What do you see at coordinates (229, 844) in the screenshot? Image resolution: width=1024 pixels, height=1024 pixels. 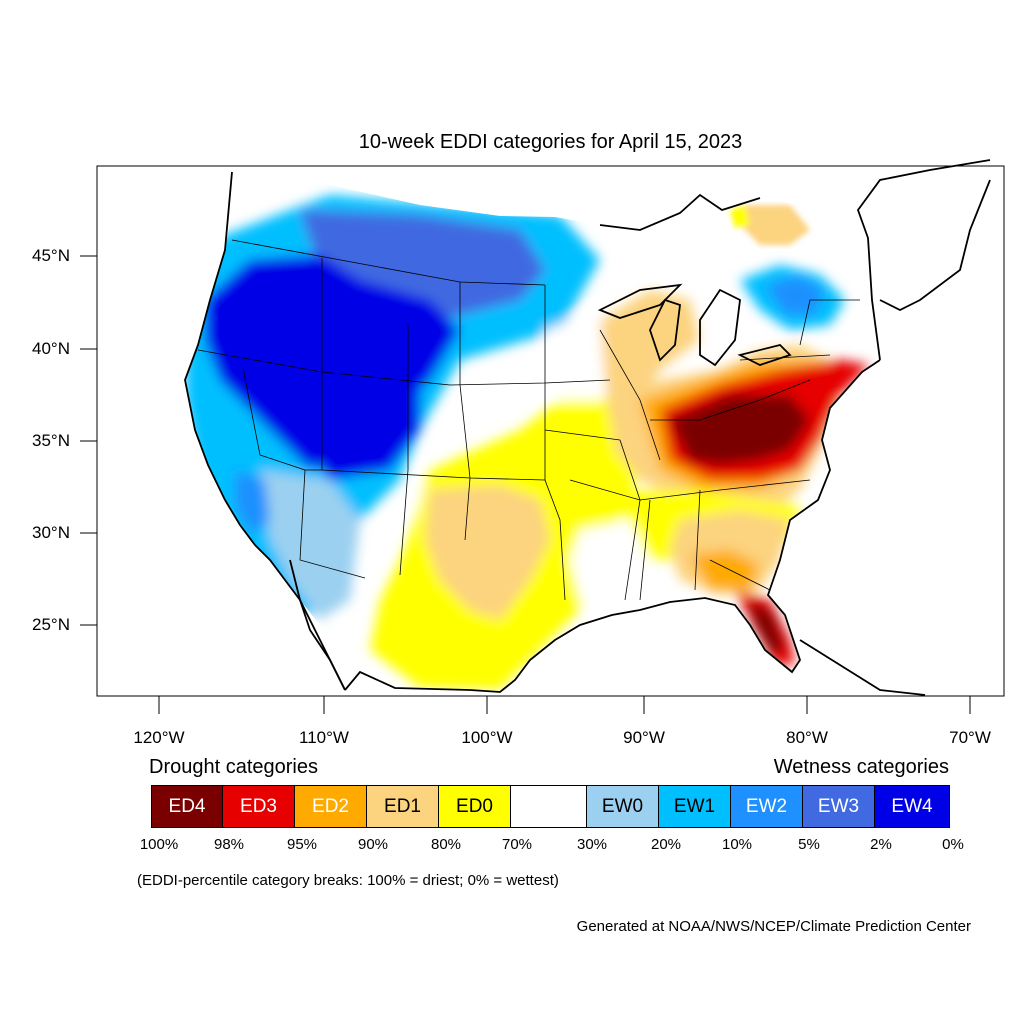 I see `percentile-label: 98%` at bounding box center [229, 844].